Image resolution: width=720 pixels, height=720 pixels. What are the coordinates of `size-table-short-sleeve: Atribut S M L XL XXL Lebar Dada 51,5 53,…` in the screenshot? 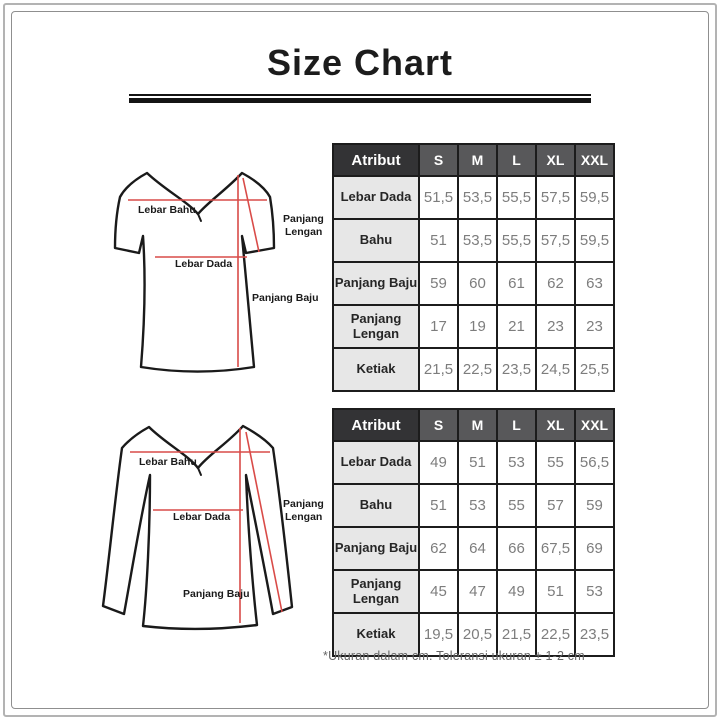 It's located at (473, 267).